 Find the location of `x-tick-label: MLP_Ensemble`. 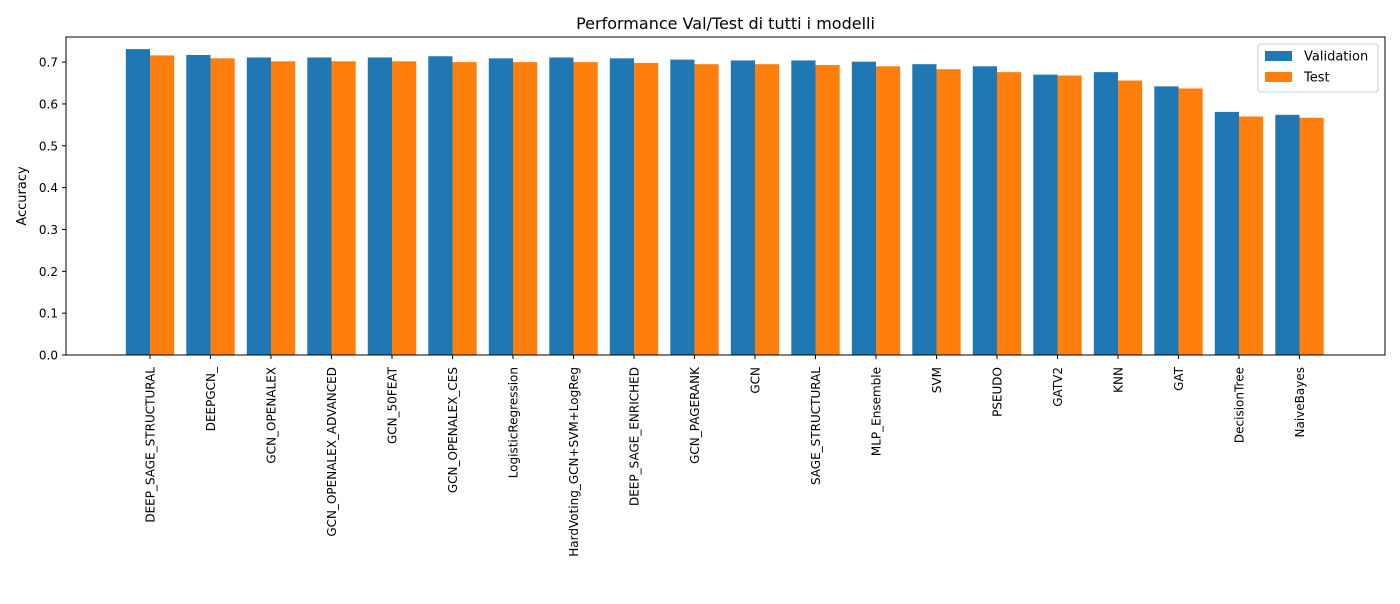

x-tick-label: MLP_Ensemble is located at coordinates (877, 411).